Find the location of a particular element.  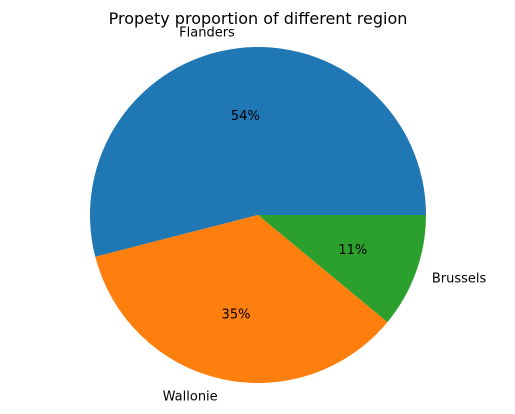

slice-label-brussels: Brussels is located at coordinates (459, 279).